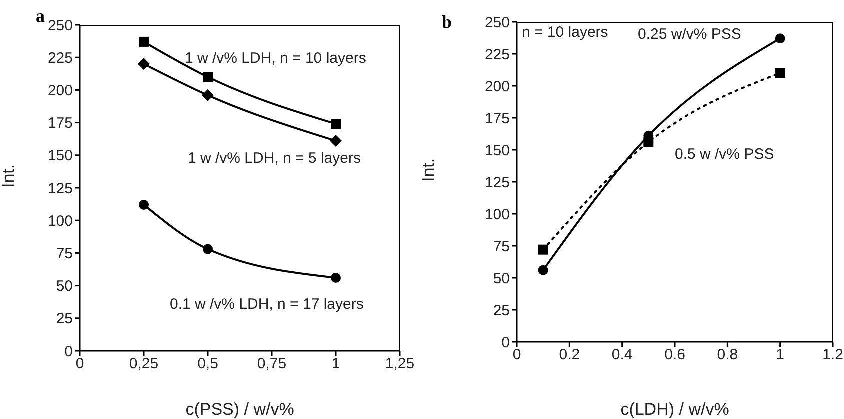 This screenshot has height=419, width=844. What do you see at coordinates (208, 364) in the screenshot?
I see `x-tick-label: 0,5` at bounding box center [208, 364].